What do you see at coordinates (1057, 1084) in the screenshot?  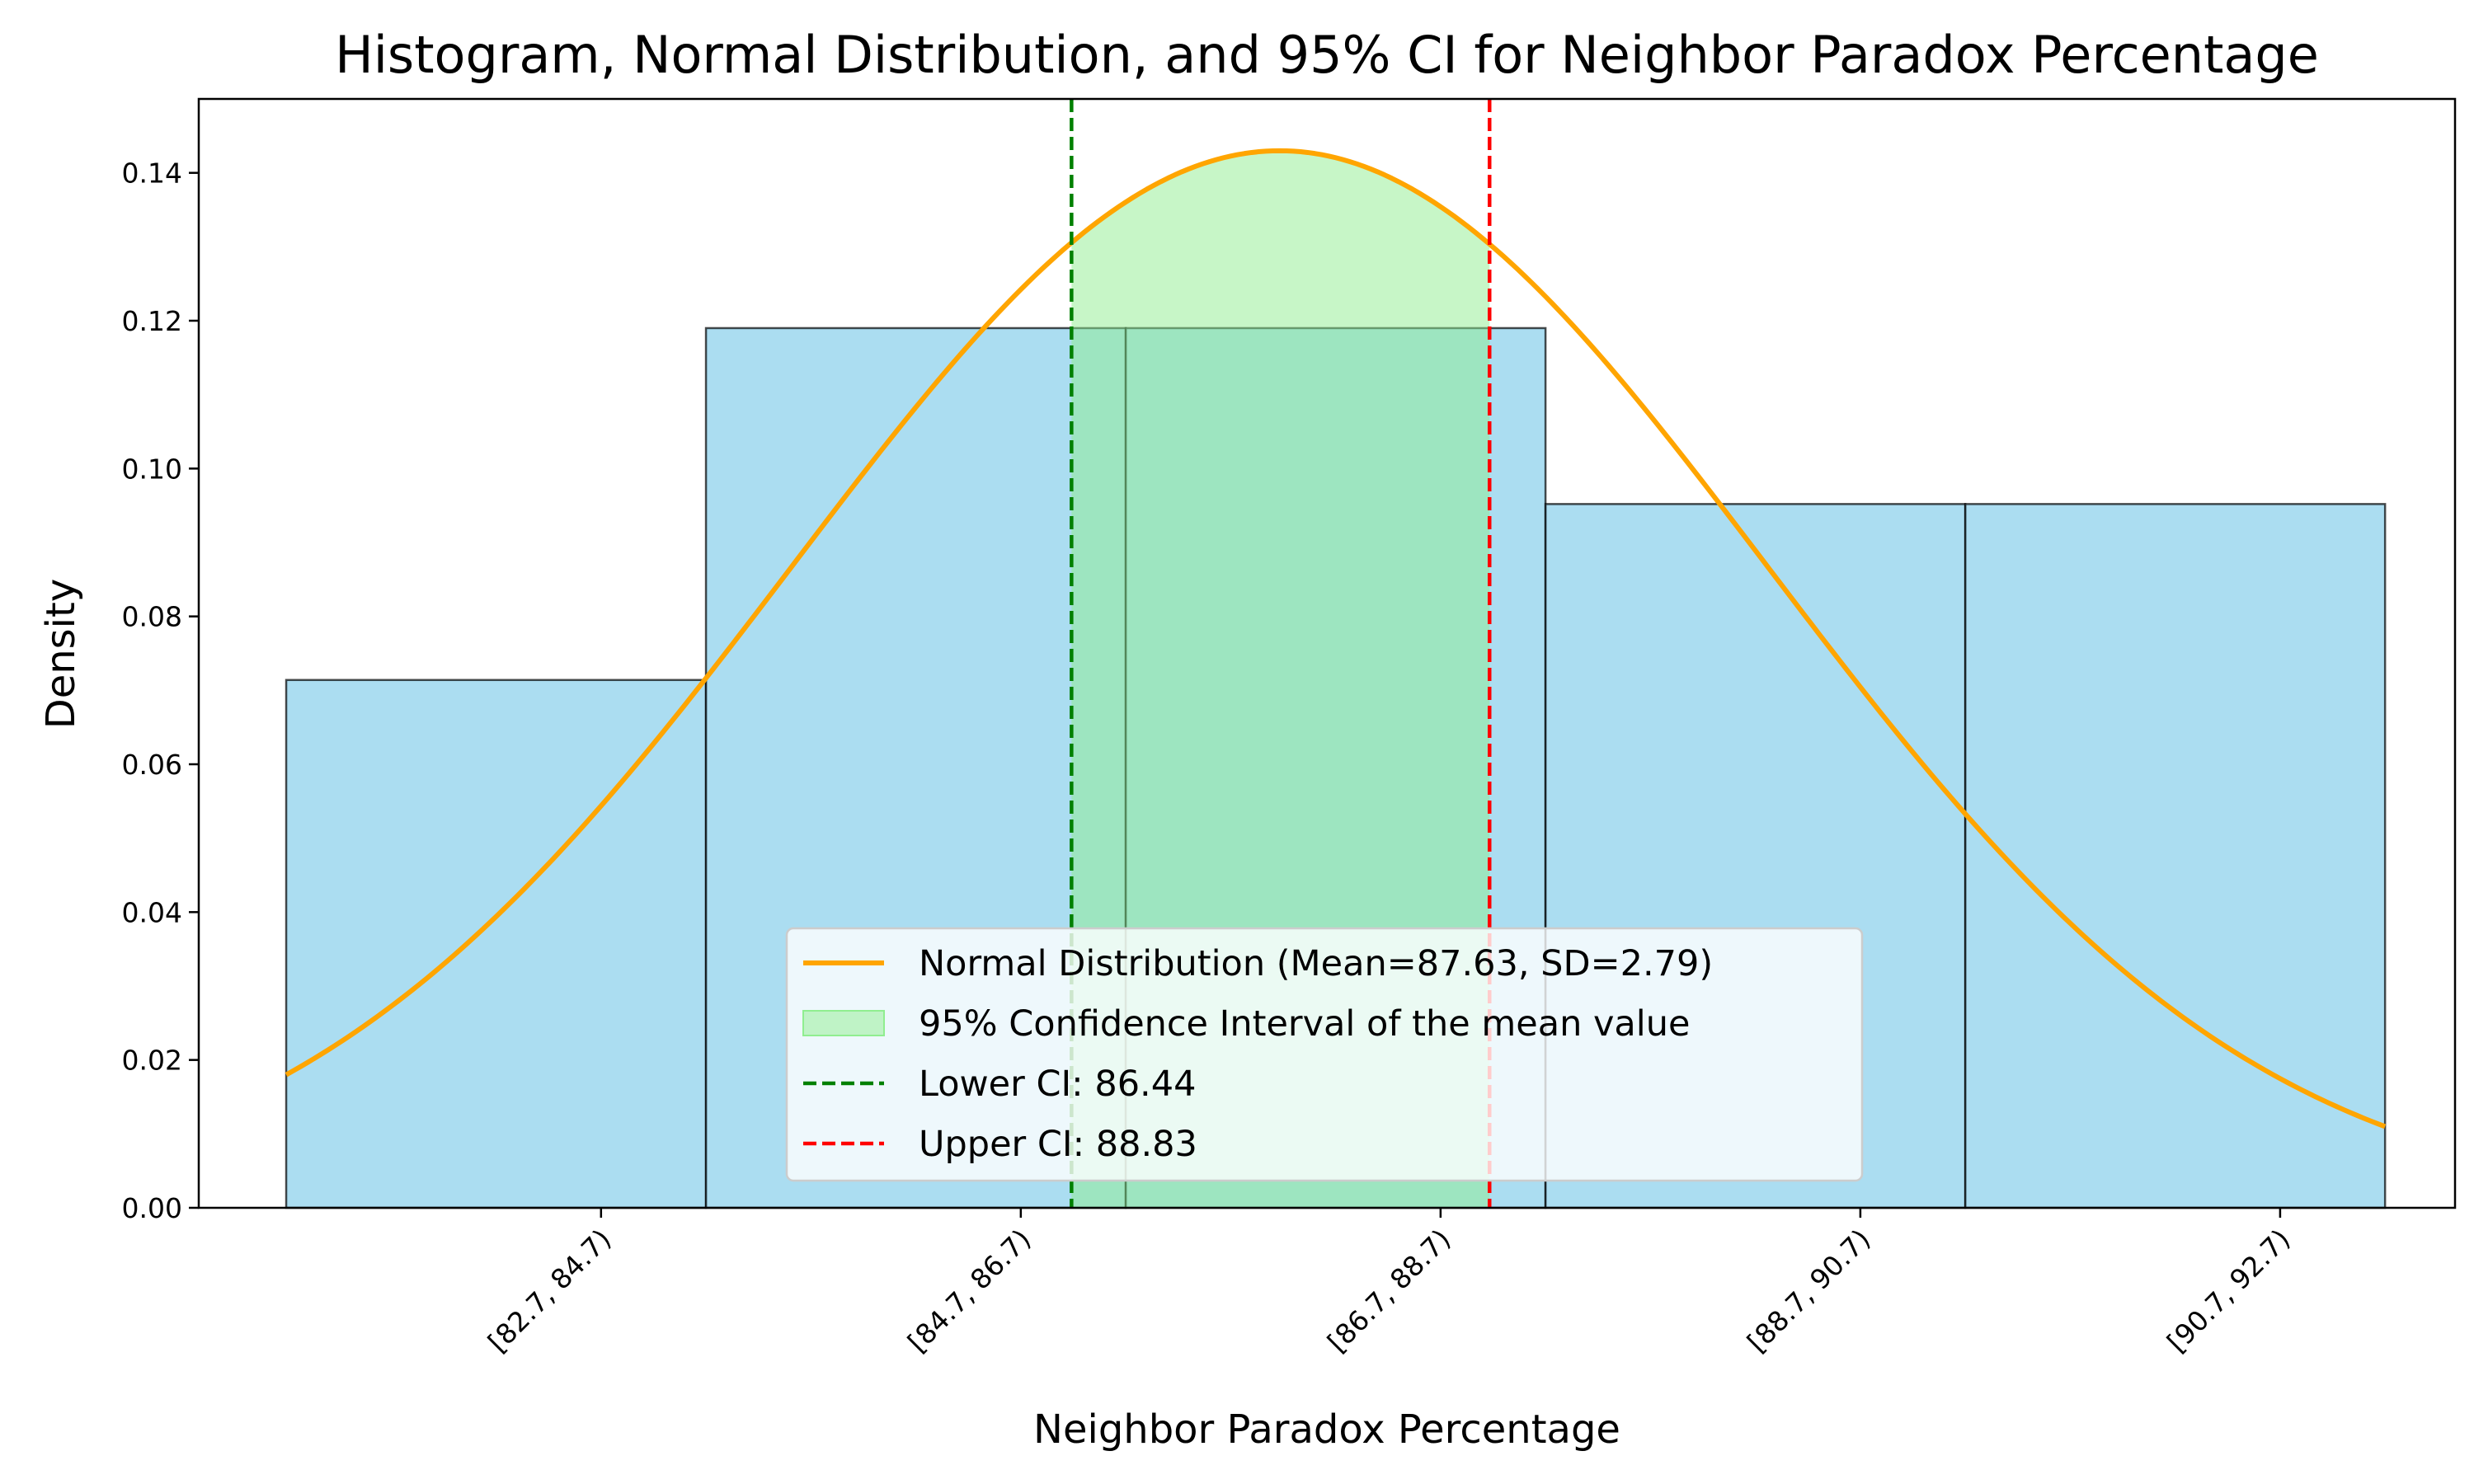 I see `legend-entry-label: Lower CI: 86.44` at bounding box center [1057, 1084].